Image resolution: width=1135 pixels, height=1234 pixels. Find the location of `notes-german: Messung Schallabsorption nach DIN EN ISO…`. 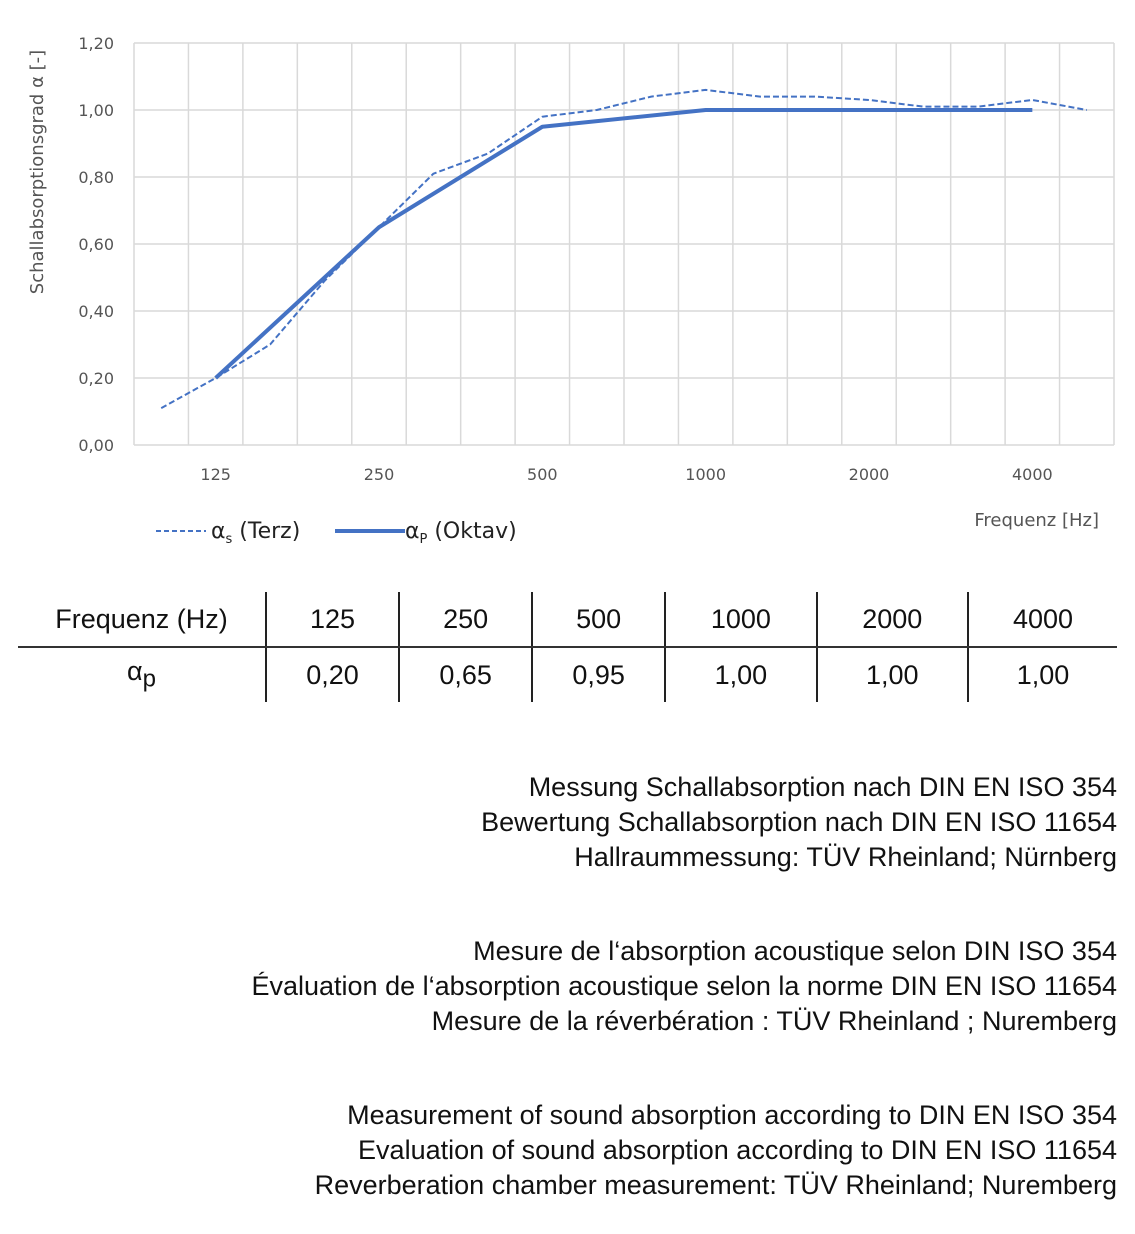

notes-german: Messung Schallabsorption nach DIN EN ISO… is located at coordinates (799, 822).